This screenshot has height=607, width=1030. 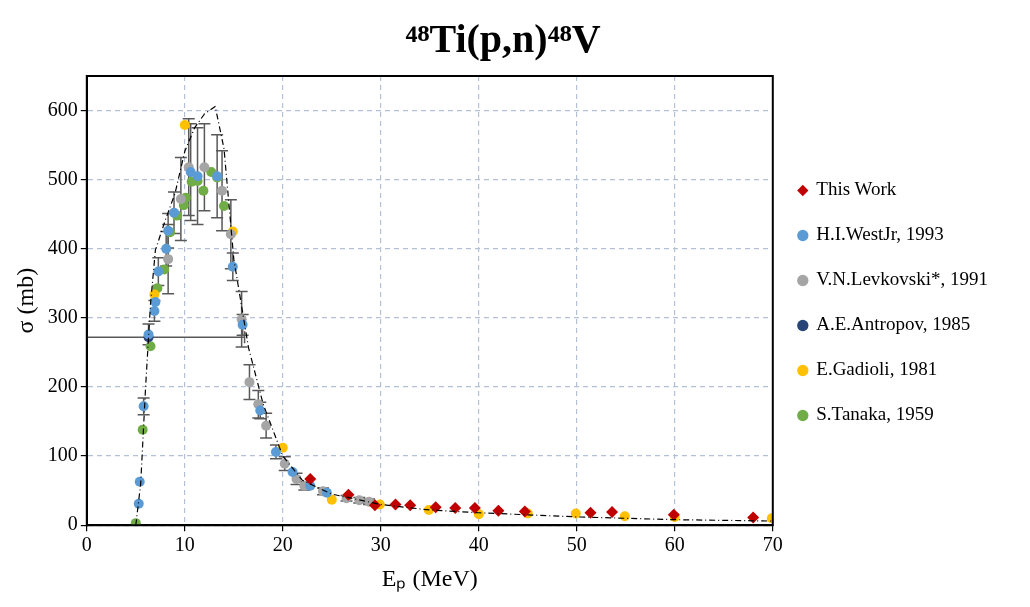 What do you see at coordinates (282, 544) in the screenshot?
I see `x-tick-label: 20` at bounding box center [282, 544].